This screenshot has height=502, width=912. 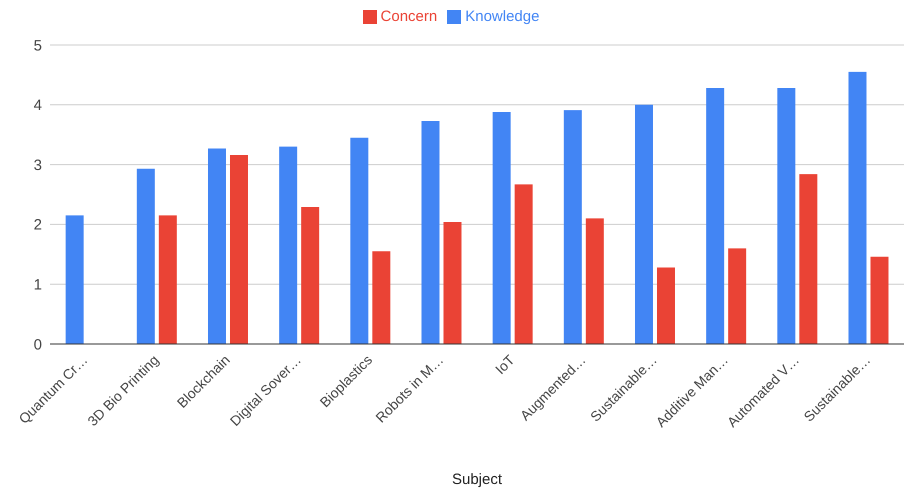 I want to click on y-tick-label: 3, so click(x=38, y=165).